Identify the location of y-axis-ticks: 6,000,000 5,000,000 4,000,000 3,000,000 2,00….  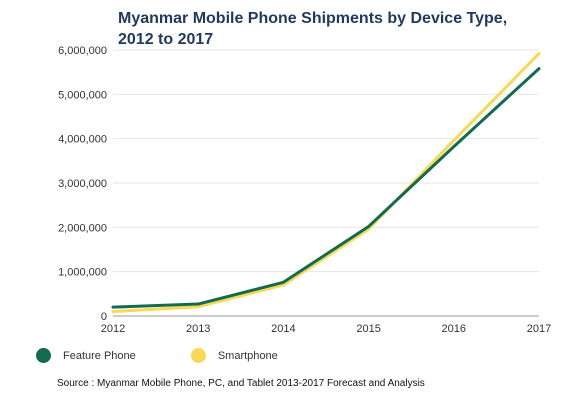
(82, 184).